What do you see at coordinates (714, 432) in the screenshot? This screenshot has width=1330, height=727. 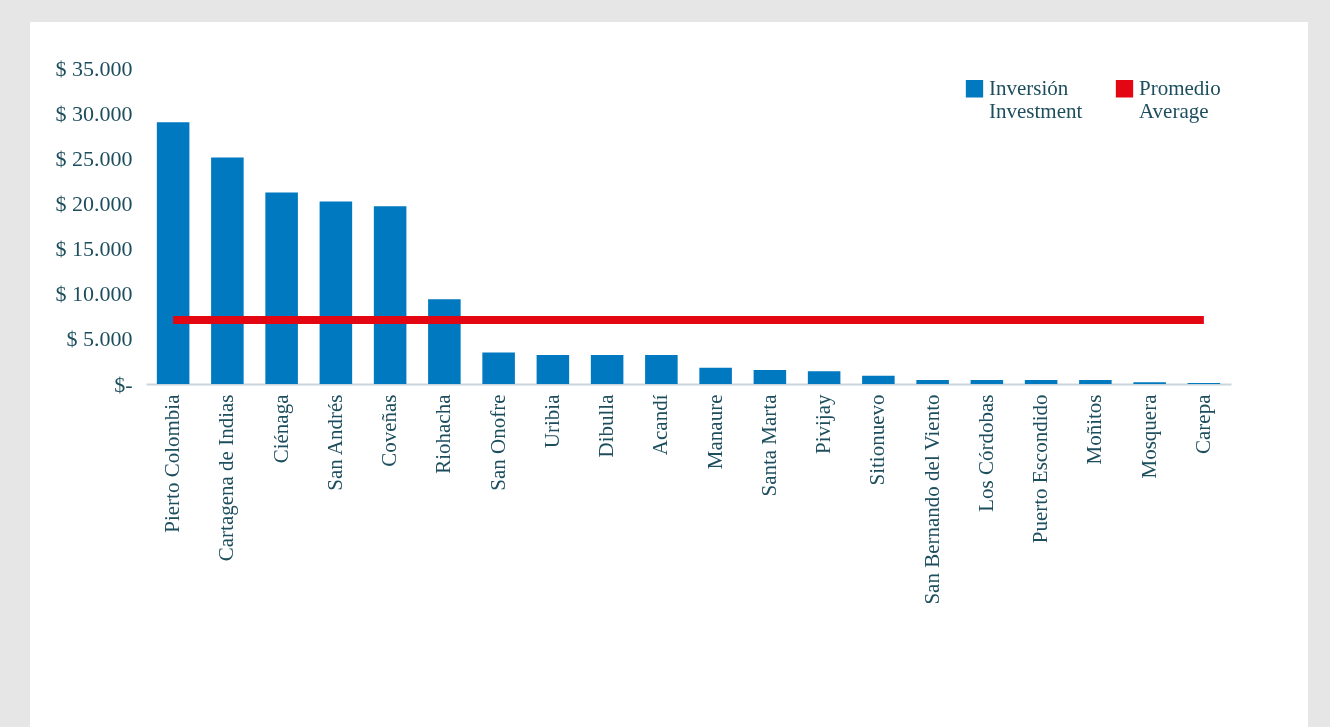 I see `x-tick-label: Manaure` at bounding box center [714, 432].